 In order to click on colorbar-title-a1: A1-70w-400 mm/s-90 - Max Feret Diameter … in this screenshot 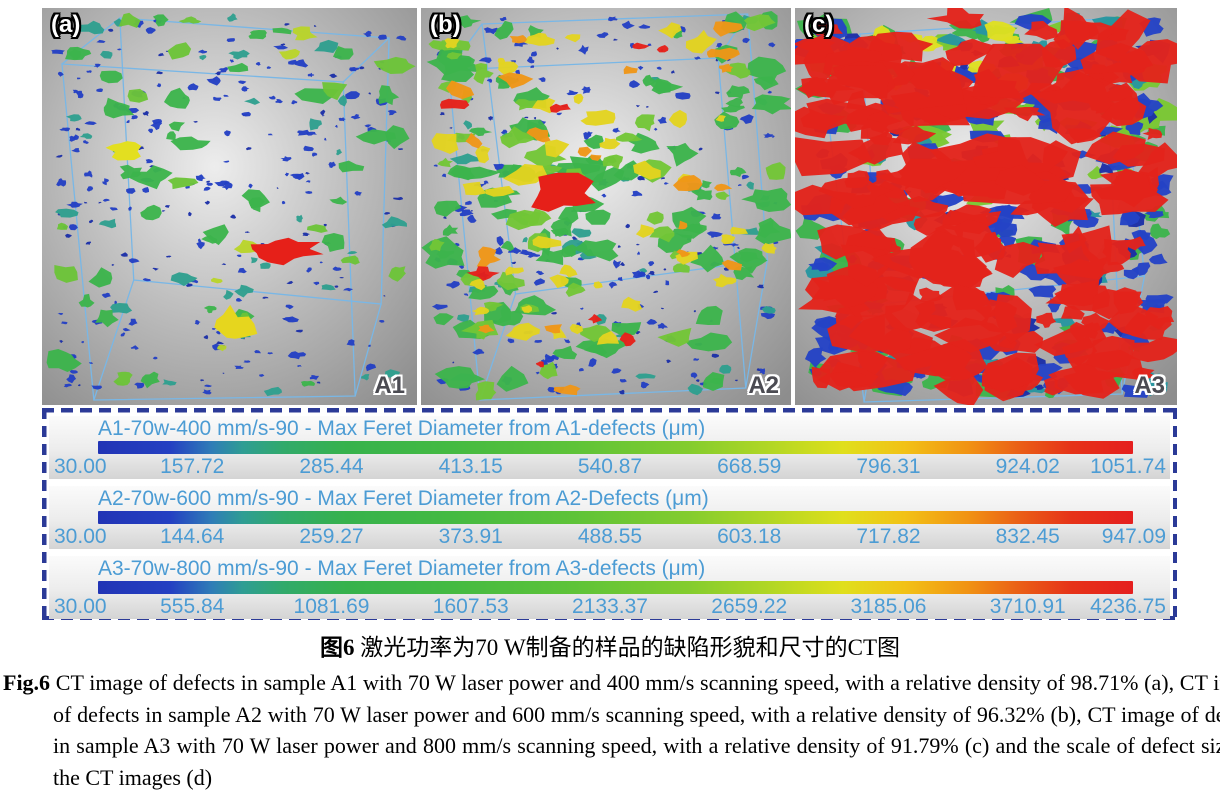, I will do `click(402, 428)`.